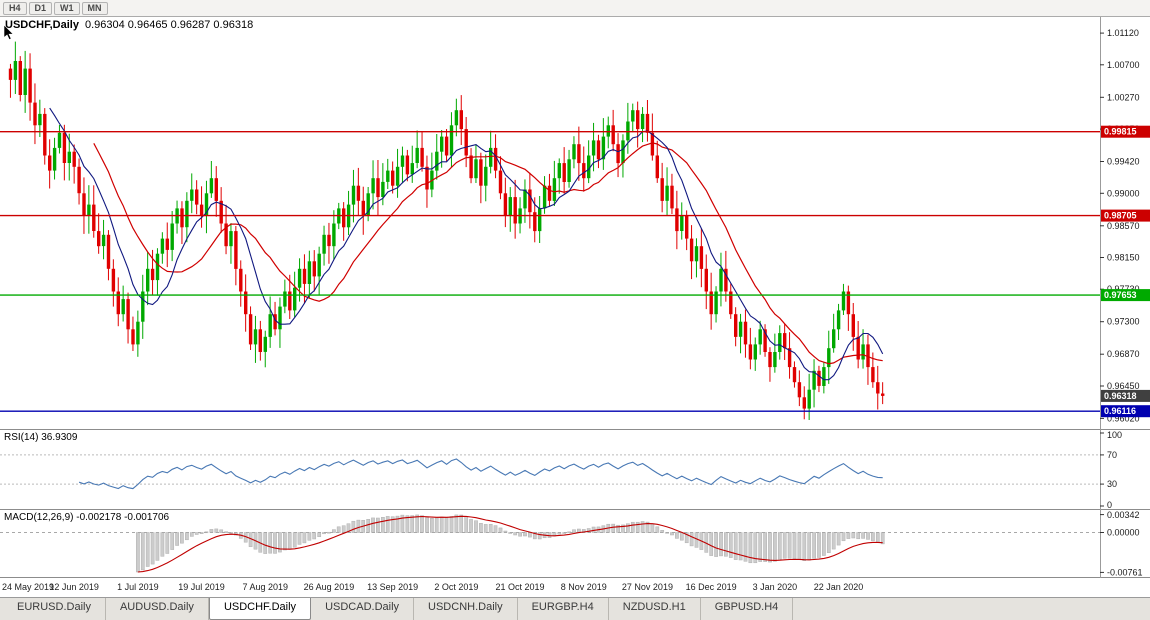  What do you see at coordinates (1123, 354) in the screenshot?
I see `svg-text: 0.96870` at bounding box center [1123, 354].